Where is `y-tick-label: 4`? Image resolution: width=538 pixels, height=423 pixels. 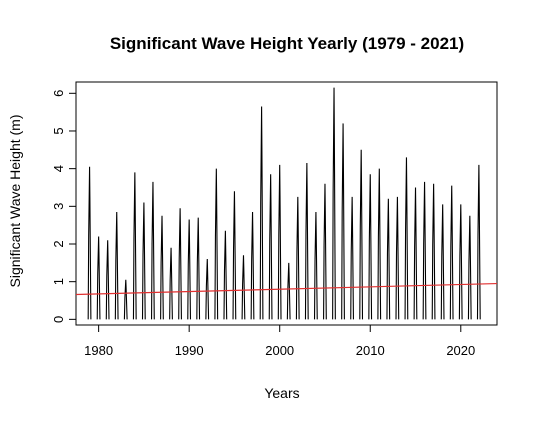 y-tick-label: 4 is located at coordinates (58, 168).